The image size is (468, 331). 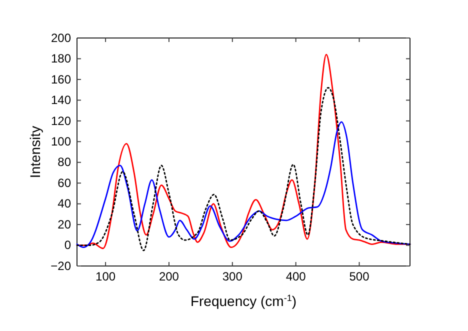 I want to click on y-tick-label: 0, so click(x=68, y=245).